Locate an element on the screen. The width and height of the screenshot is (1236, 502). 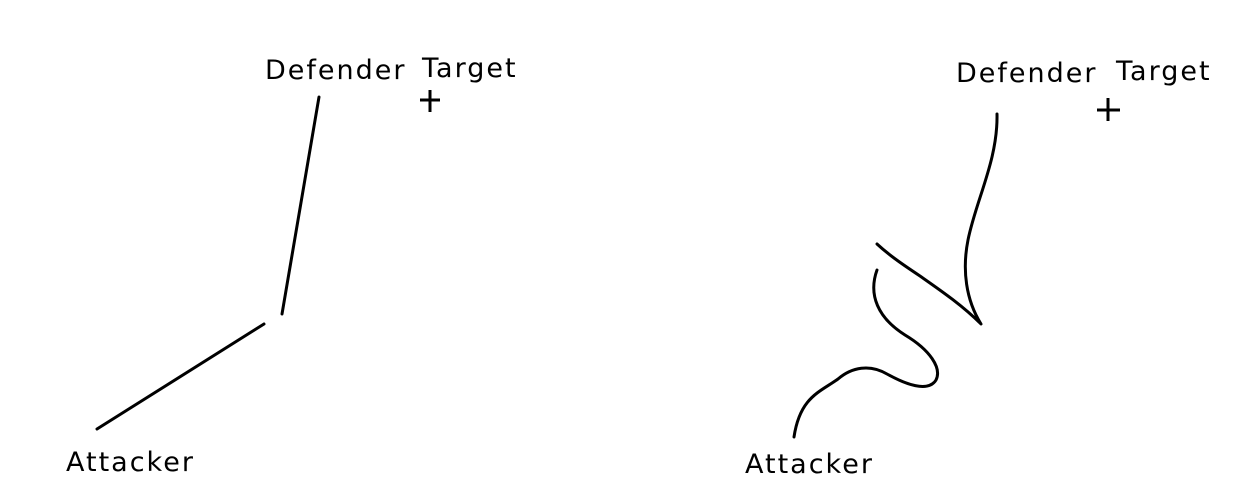
right-attacker-path is located at coordinates (865, 353).